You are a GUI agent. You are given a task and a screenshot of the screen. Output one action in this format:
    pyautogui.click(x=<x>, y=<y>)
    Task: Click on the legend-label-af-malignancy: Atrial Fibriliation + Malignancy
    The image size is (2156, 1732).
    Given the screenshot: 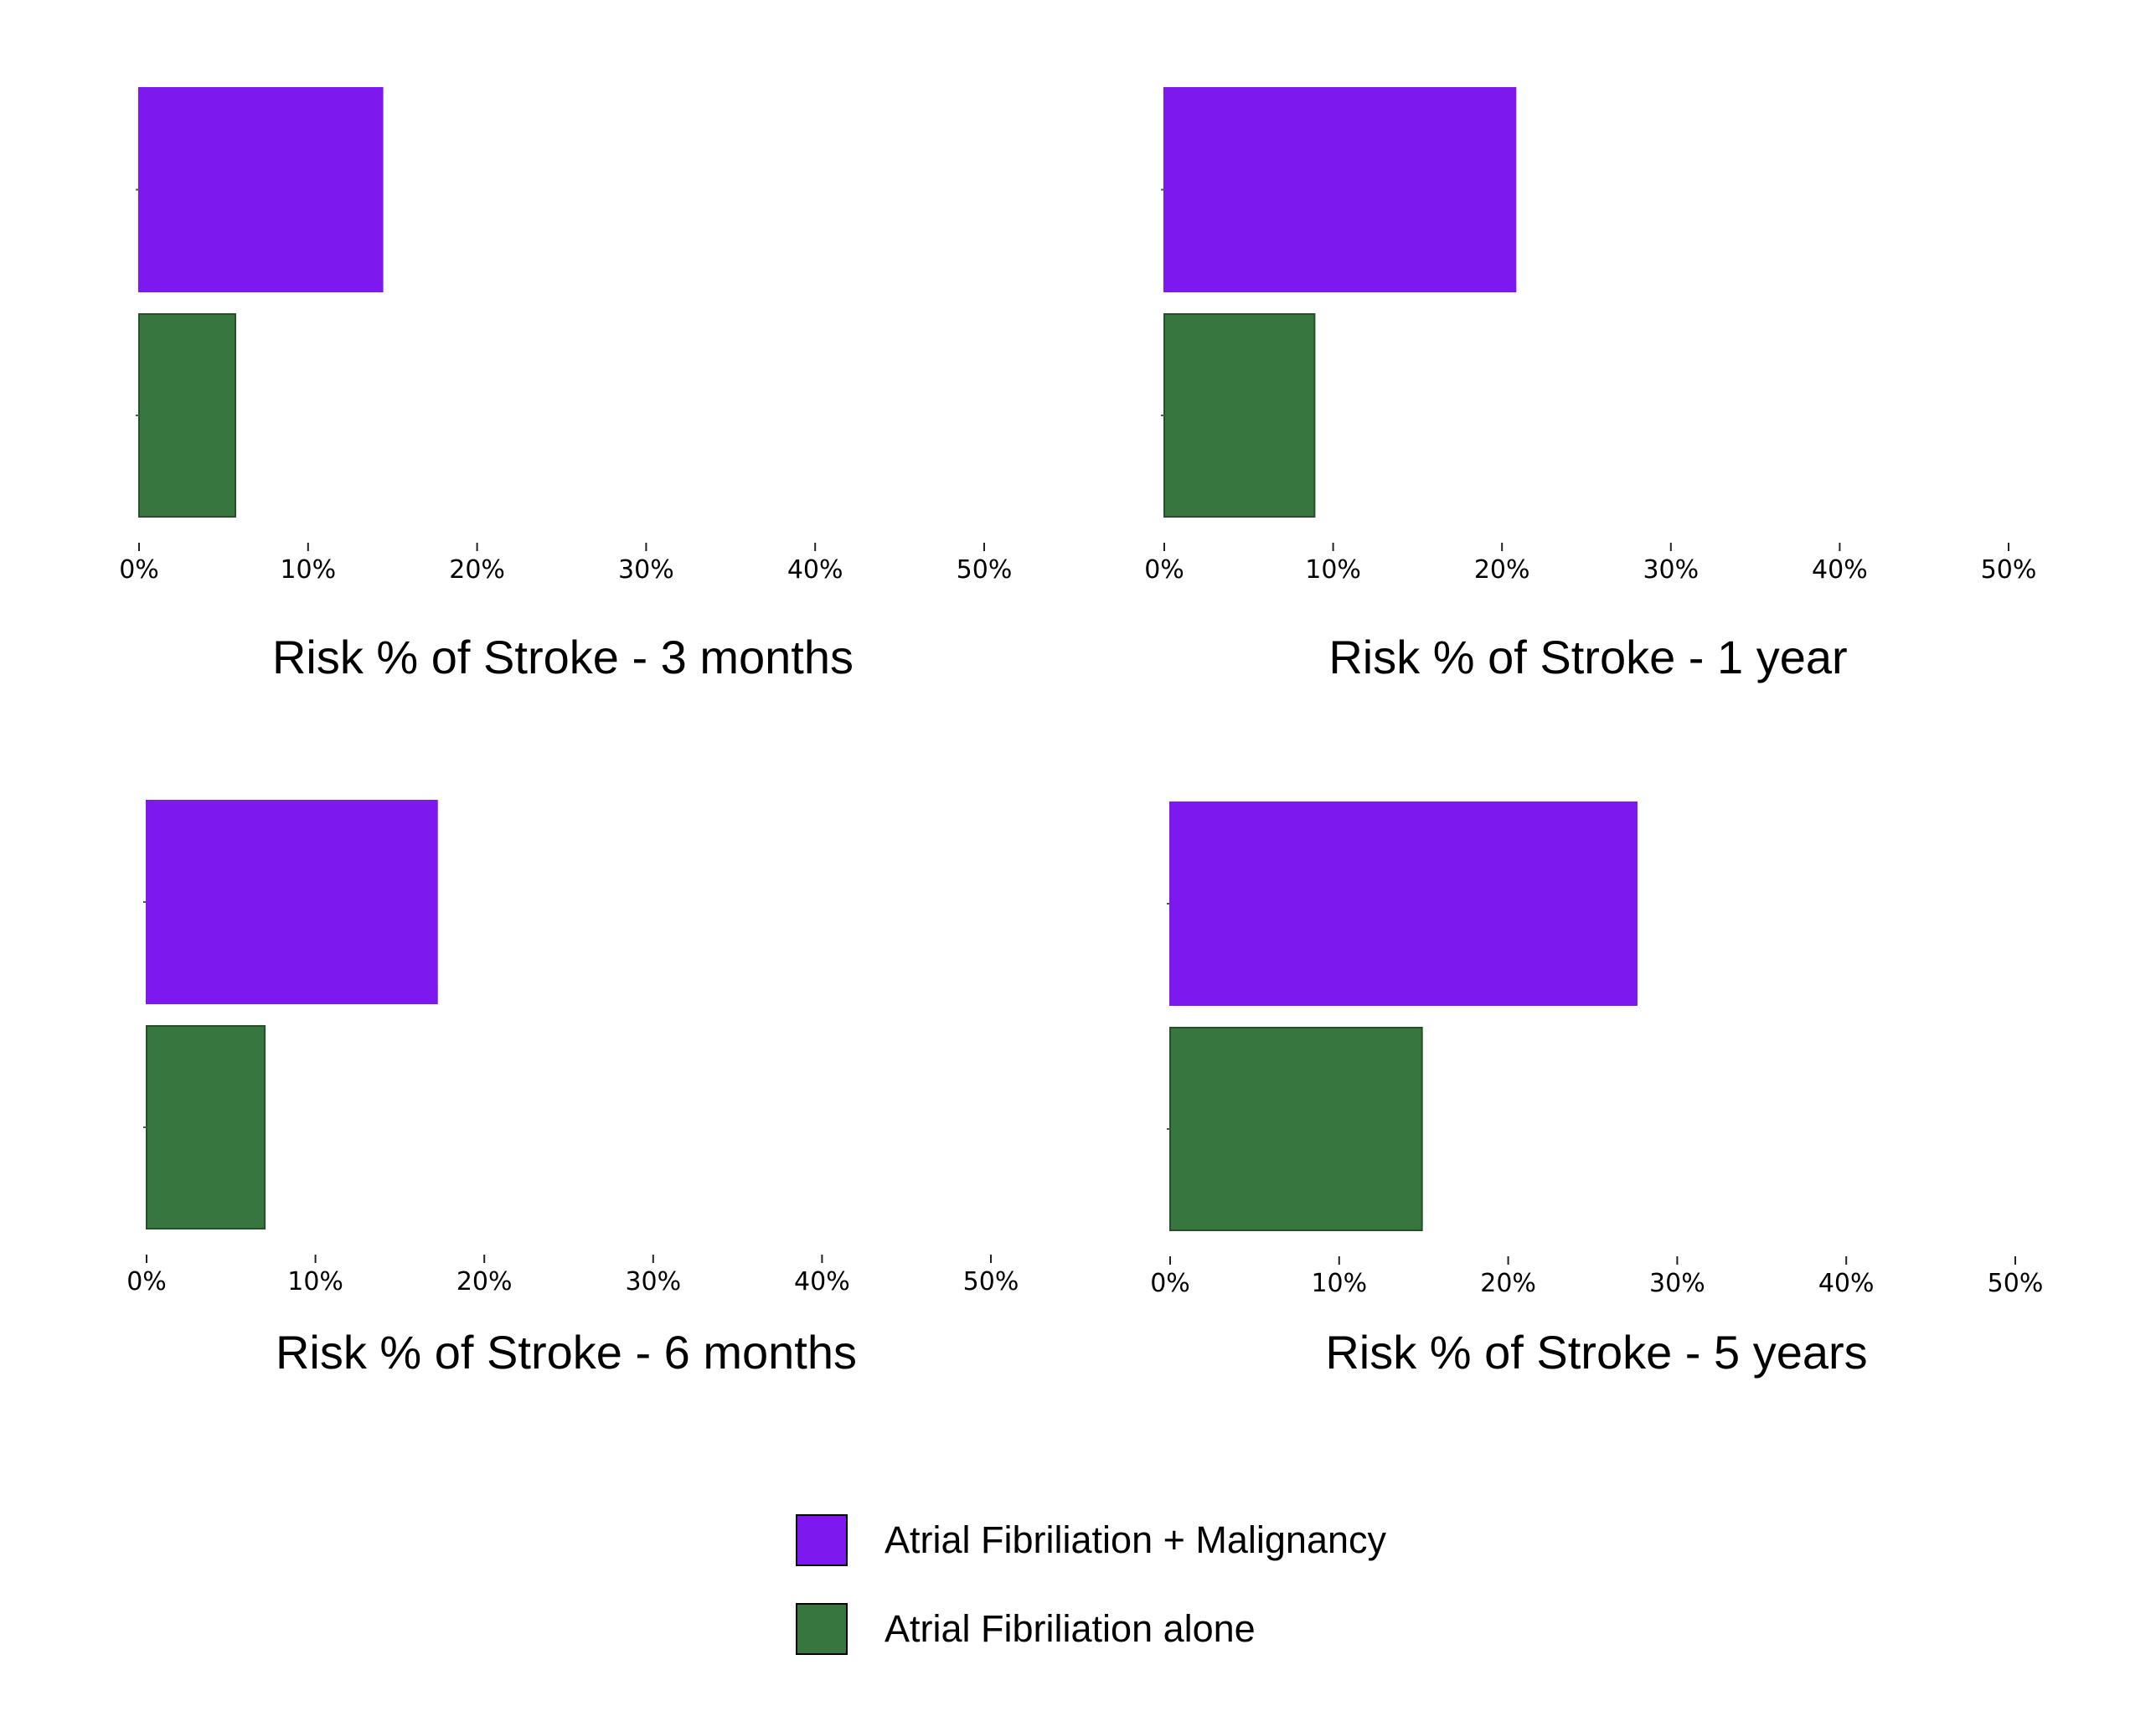 What is the action you would take?
    pyautogui.click(x=1135, y=1539)
    